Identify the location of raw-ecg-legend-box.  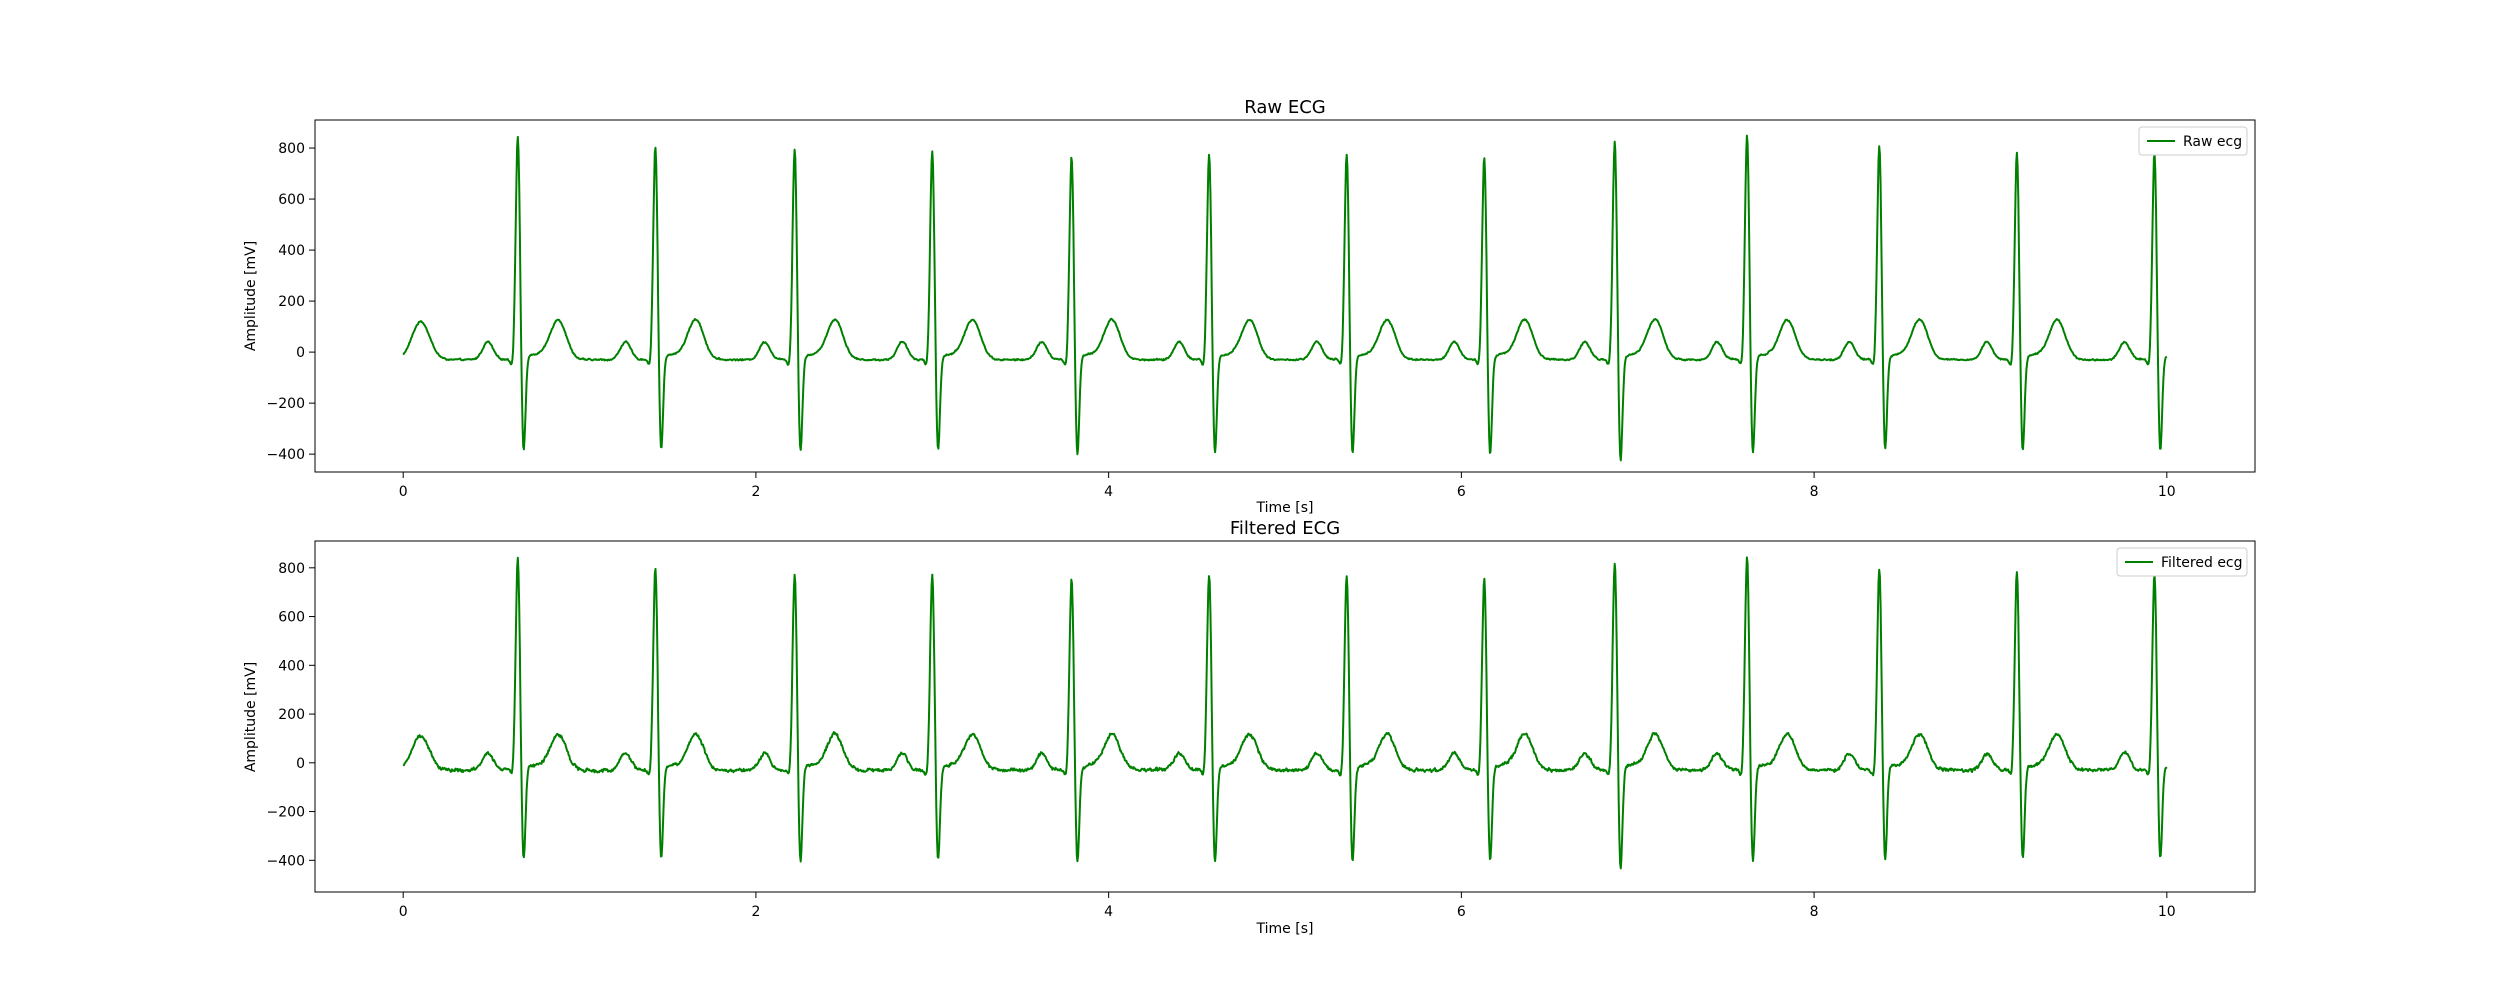
(2193, 141).